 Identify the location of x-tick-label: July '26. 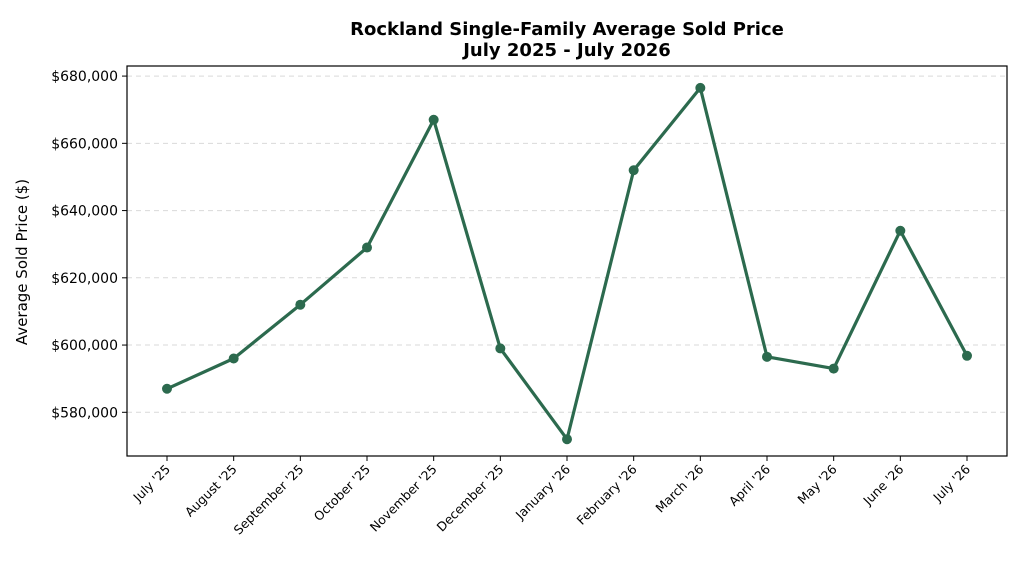
(951, 483).